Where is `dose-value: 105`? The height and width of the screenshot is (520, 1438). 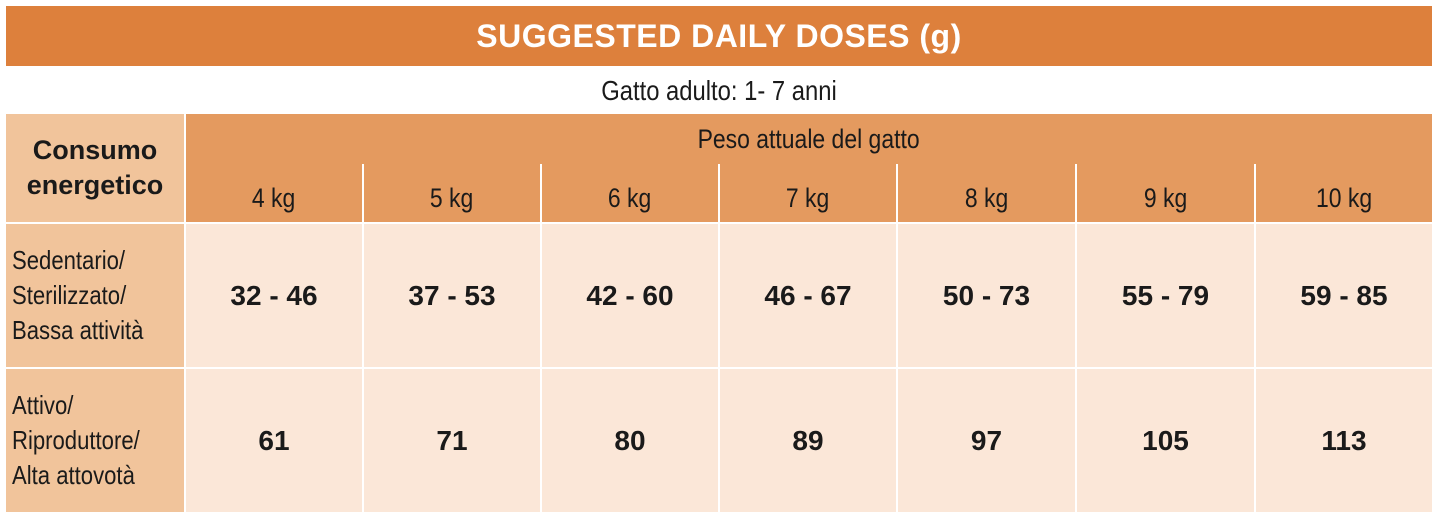
dose-value: 105 is located at coordinates (1165, 440).